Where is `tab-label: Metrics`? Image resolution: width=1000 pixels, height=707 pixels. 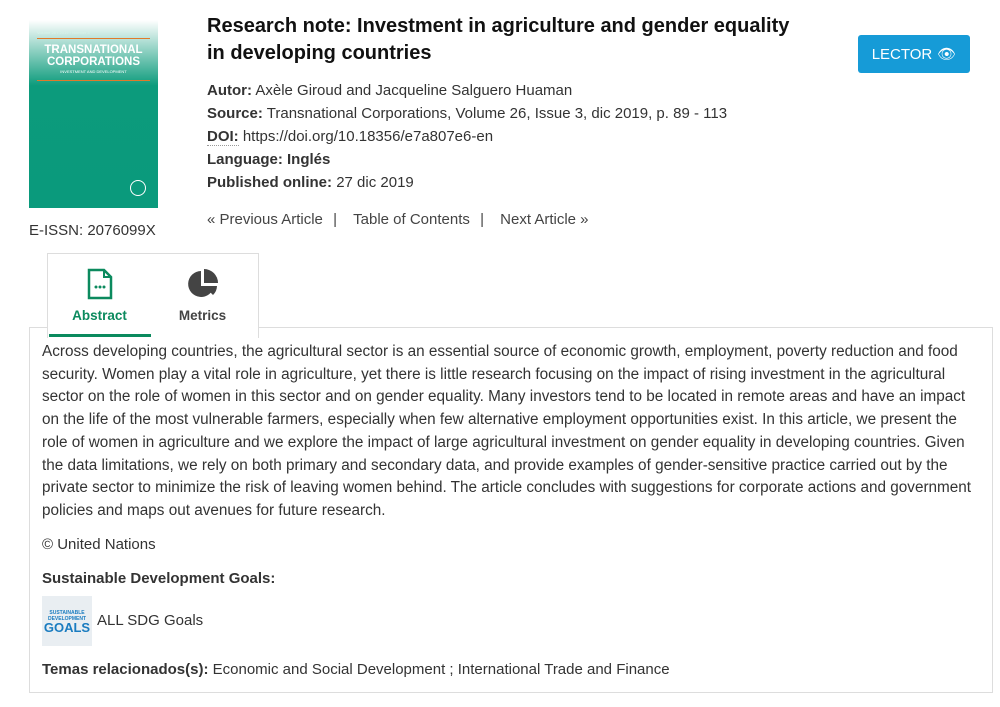 tab-label: Metrics is located at coordinates (202, 315).